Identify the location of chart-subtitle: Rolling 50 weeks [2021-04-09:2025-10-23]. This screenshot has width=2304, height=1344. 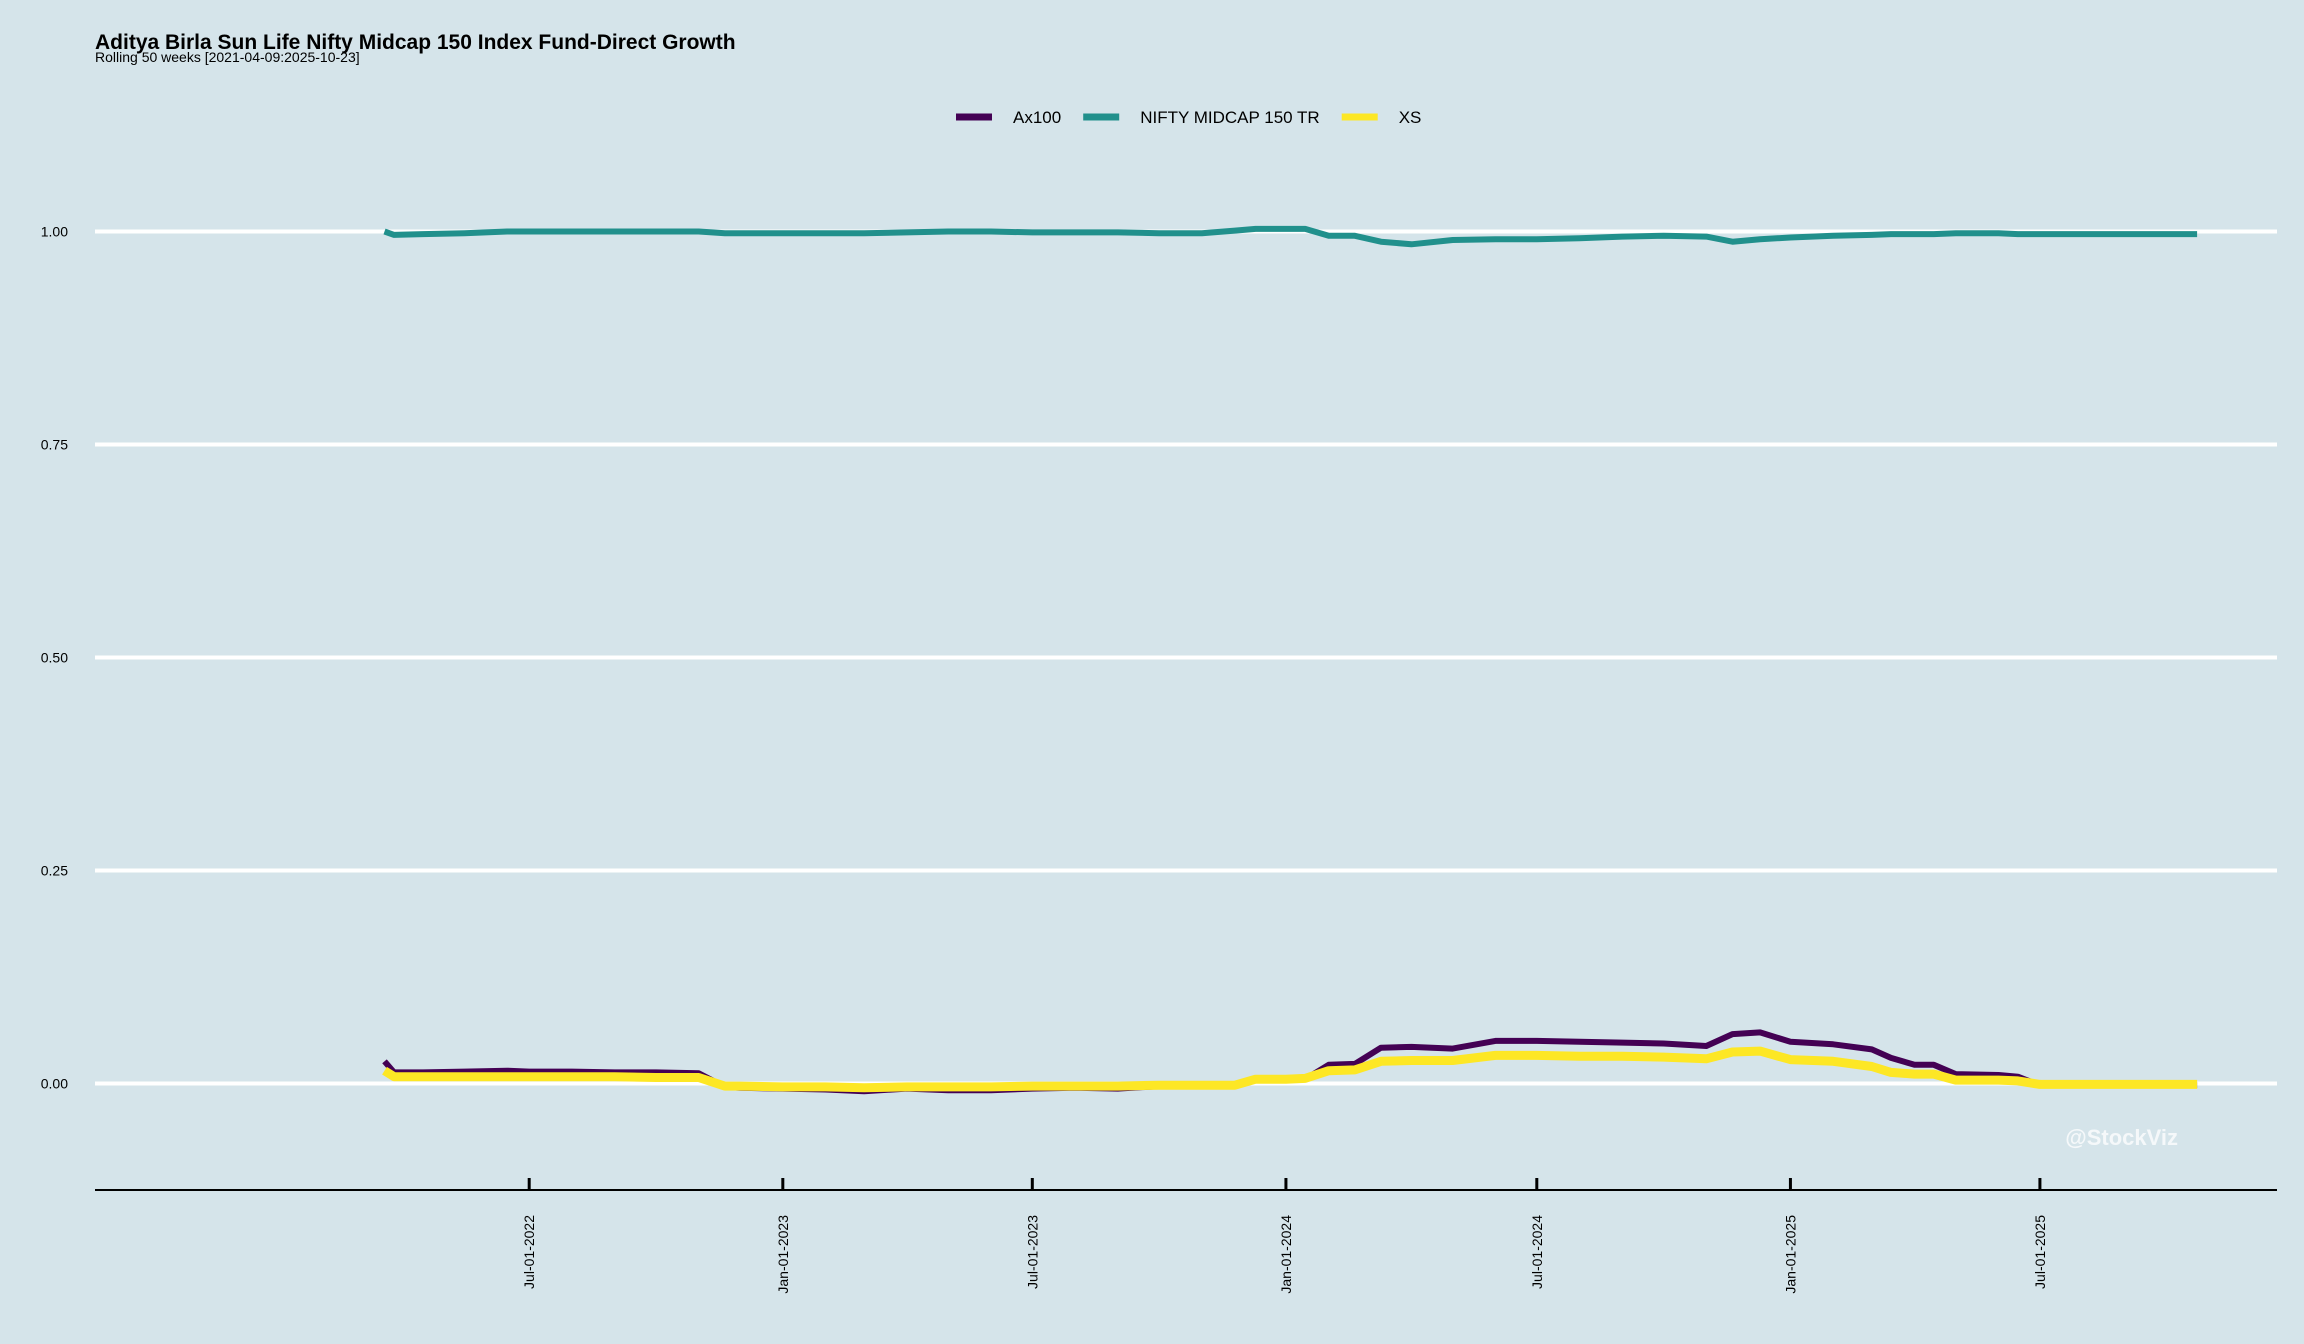
(227, 57).